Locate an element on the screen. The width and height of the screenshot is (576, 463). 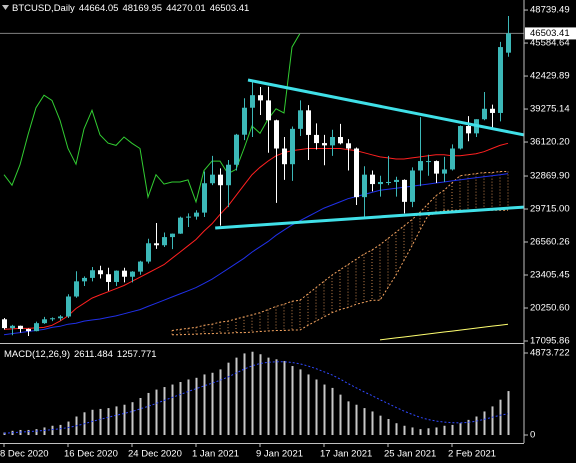
x-tick-label: 2 Feb 2021 is located at coordinates (472, 454).